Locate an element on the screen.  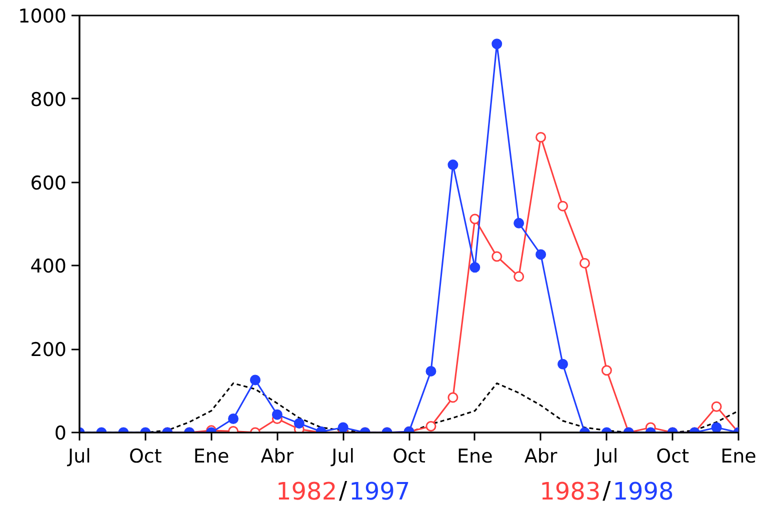
y-tick-label: 800 is located at coordinates (48, 99).